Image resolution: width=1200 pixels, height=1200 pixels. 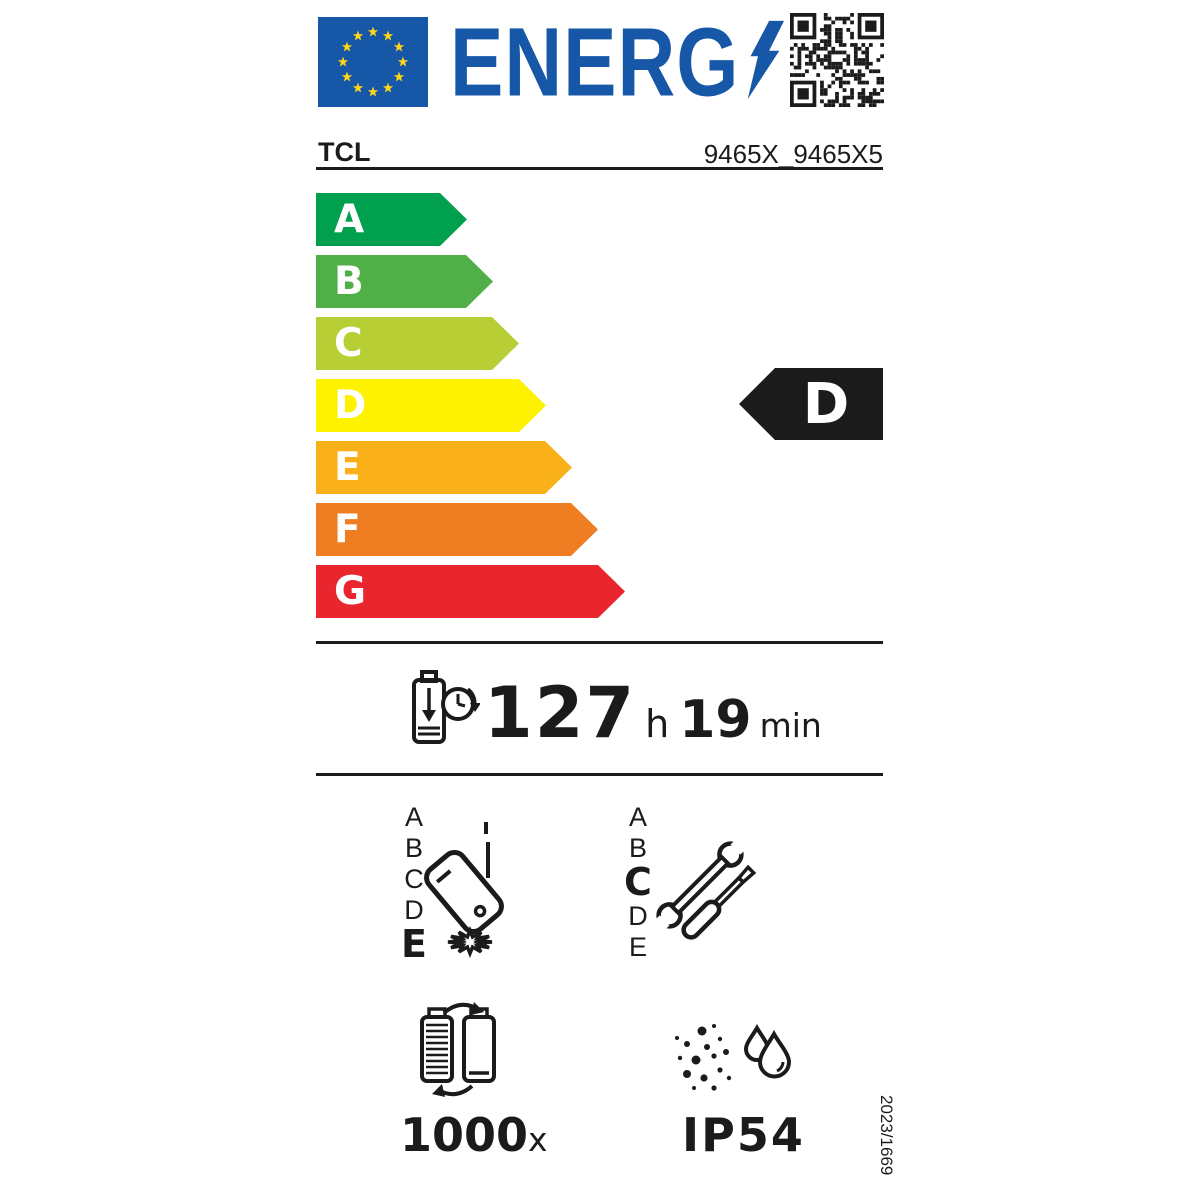 What do you see at coordinates (743, 1135) in the screenshot?
I see `ip-rating: IP54` at bounding box center [743, 1135].